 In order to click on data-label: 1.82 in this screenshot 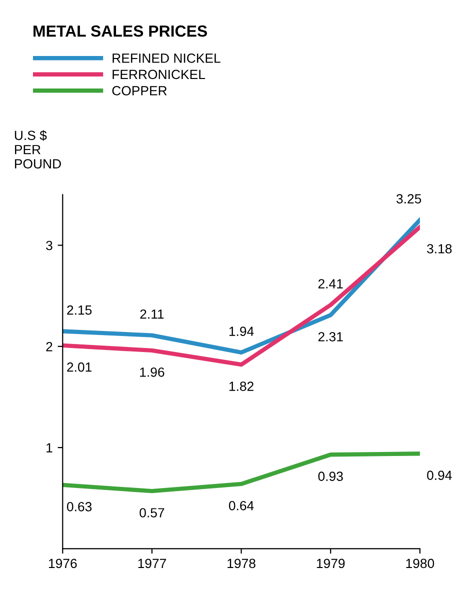, I will do `click(241, 386)`.